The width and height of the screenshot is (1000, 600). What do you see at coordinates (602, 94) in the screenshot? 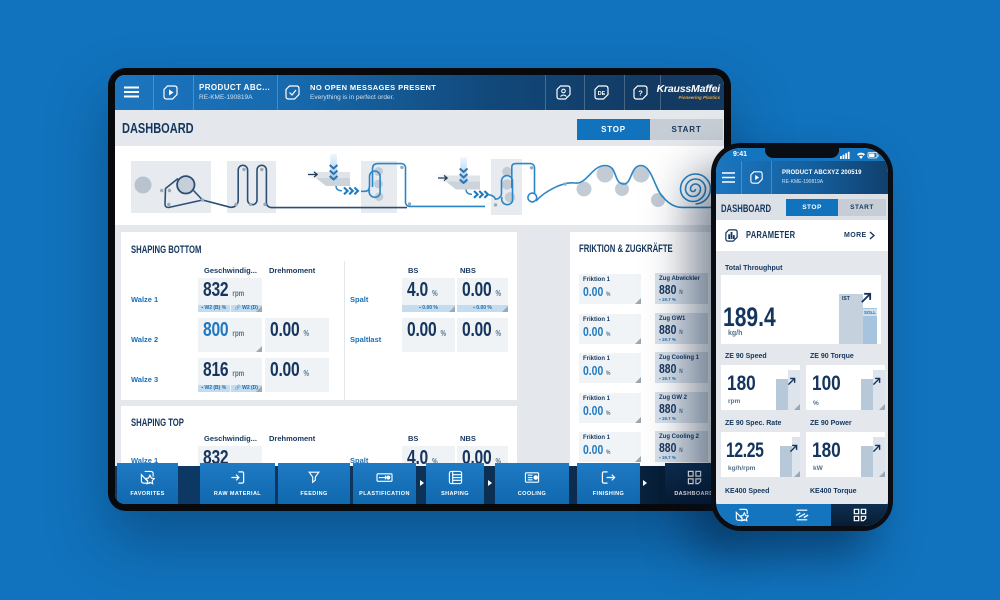
I see `svg-text: DE` at bounding box center [602, 94].